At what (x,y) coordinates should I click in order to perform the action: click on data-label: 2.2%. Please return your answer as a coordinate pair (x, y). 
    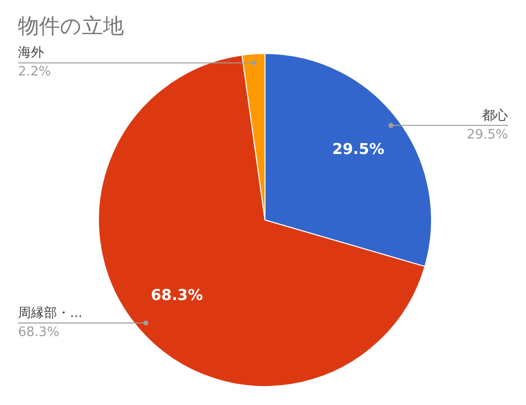
    Looking at the image, I should click on (35, 72).